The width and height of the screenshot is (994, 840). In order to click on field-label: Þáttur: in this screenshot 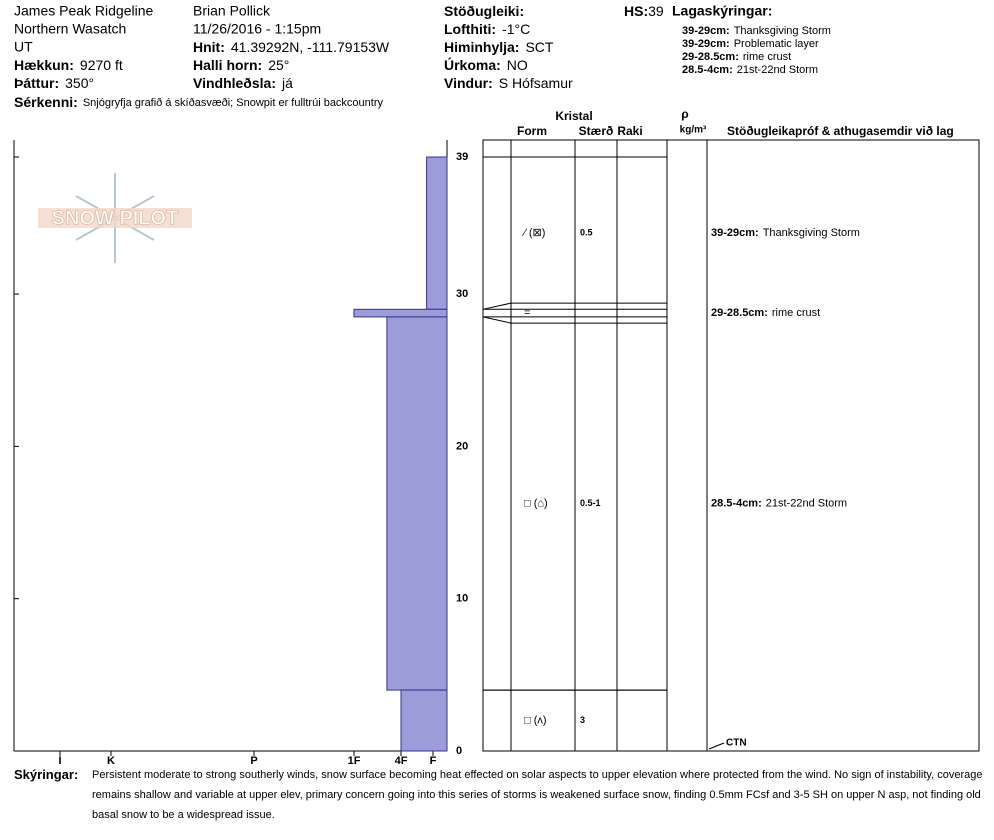, I will do `click(36, 83)`.